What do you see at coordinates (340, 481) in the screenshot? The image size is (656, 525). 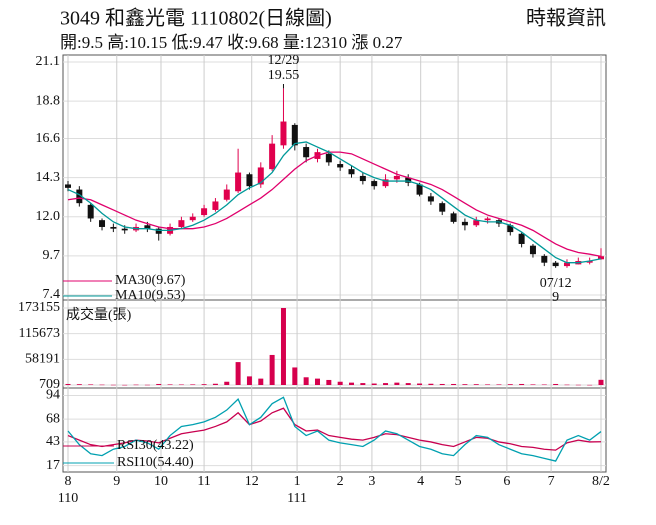 I see `x-tick-label: 2` at bounding box center [340, 481].